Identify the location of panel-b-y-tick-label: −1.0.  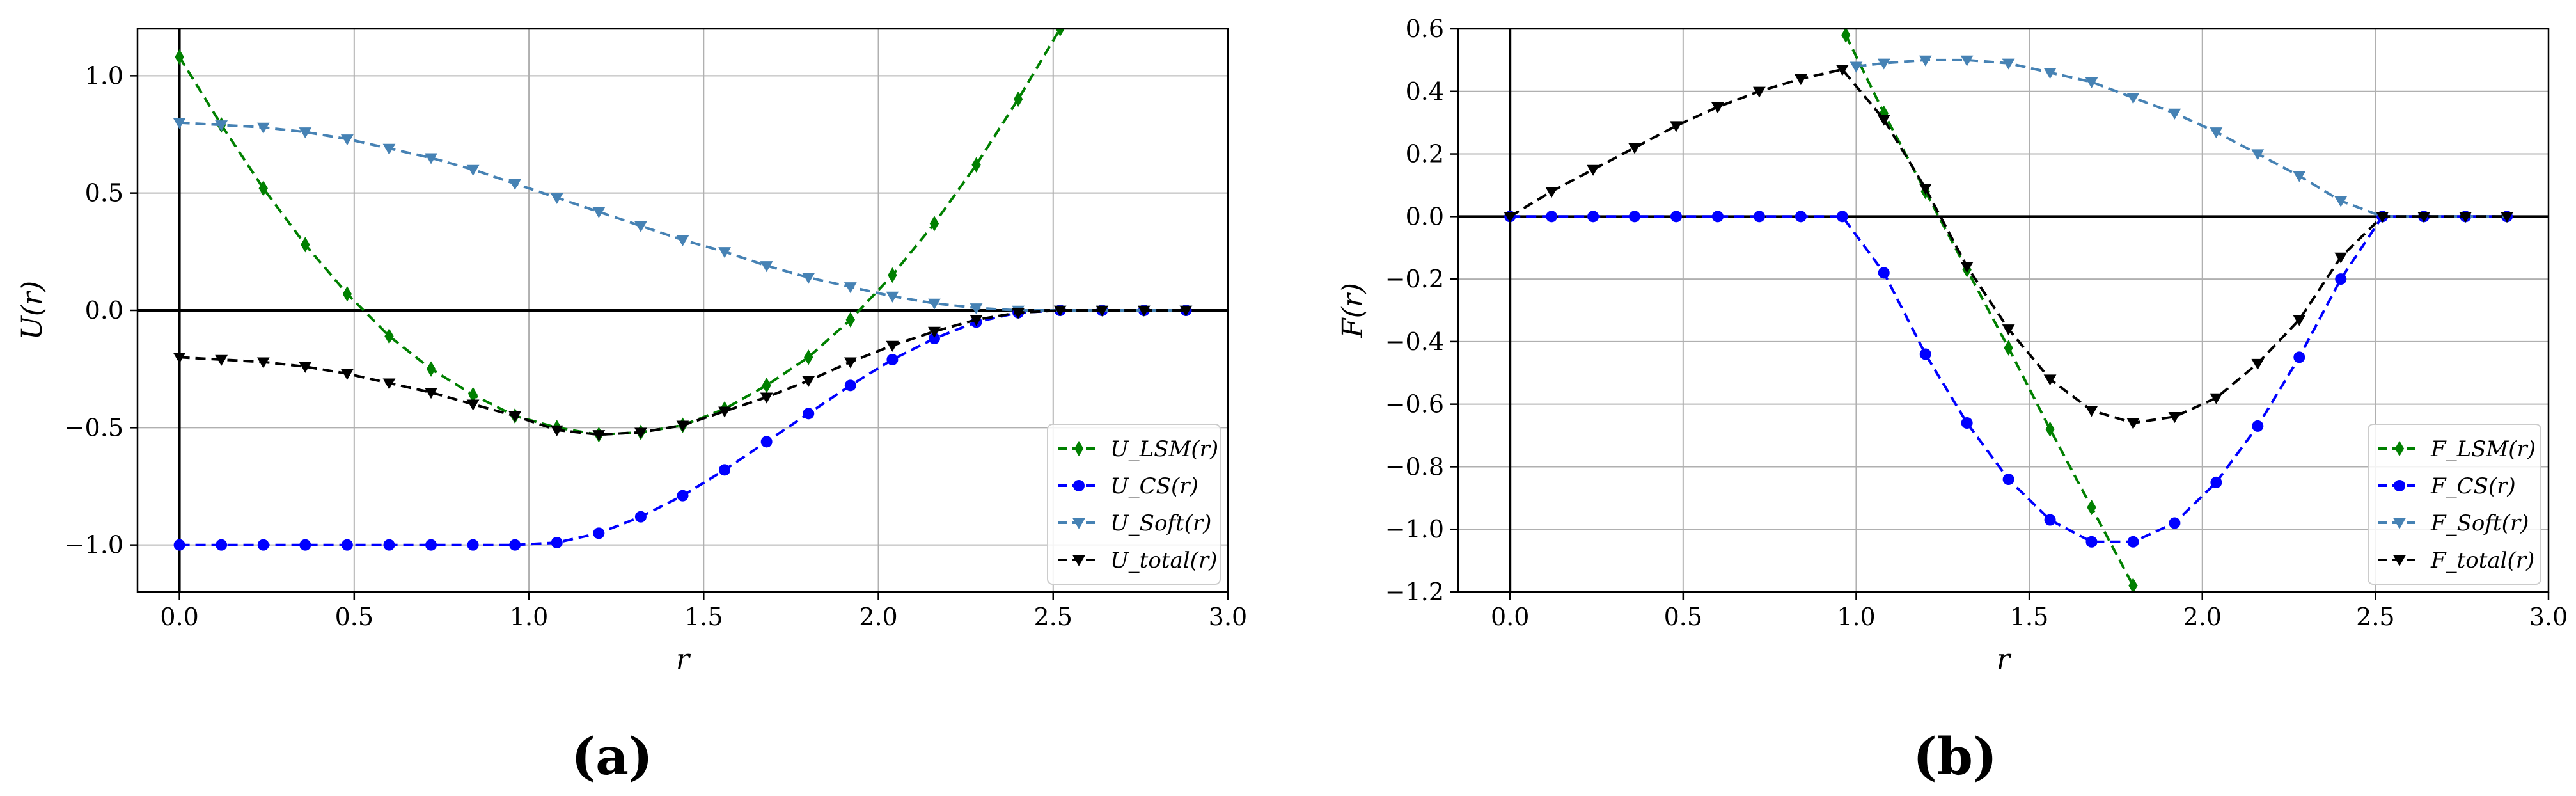
(1414, 529).